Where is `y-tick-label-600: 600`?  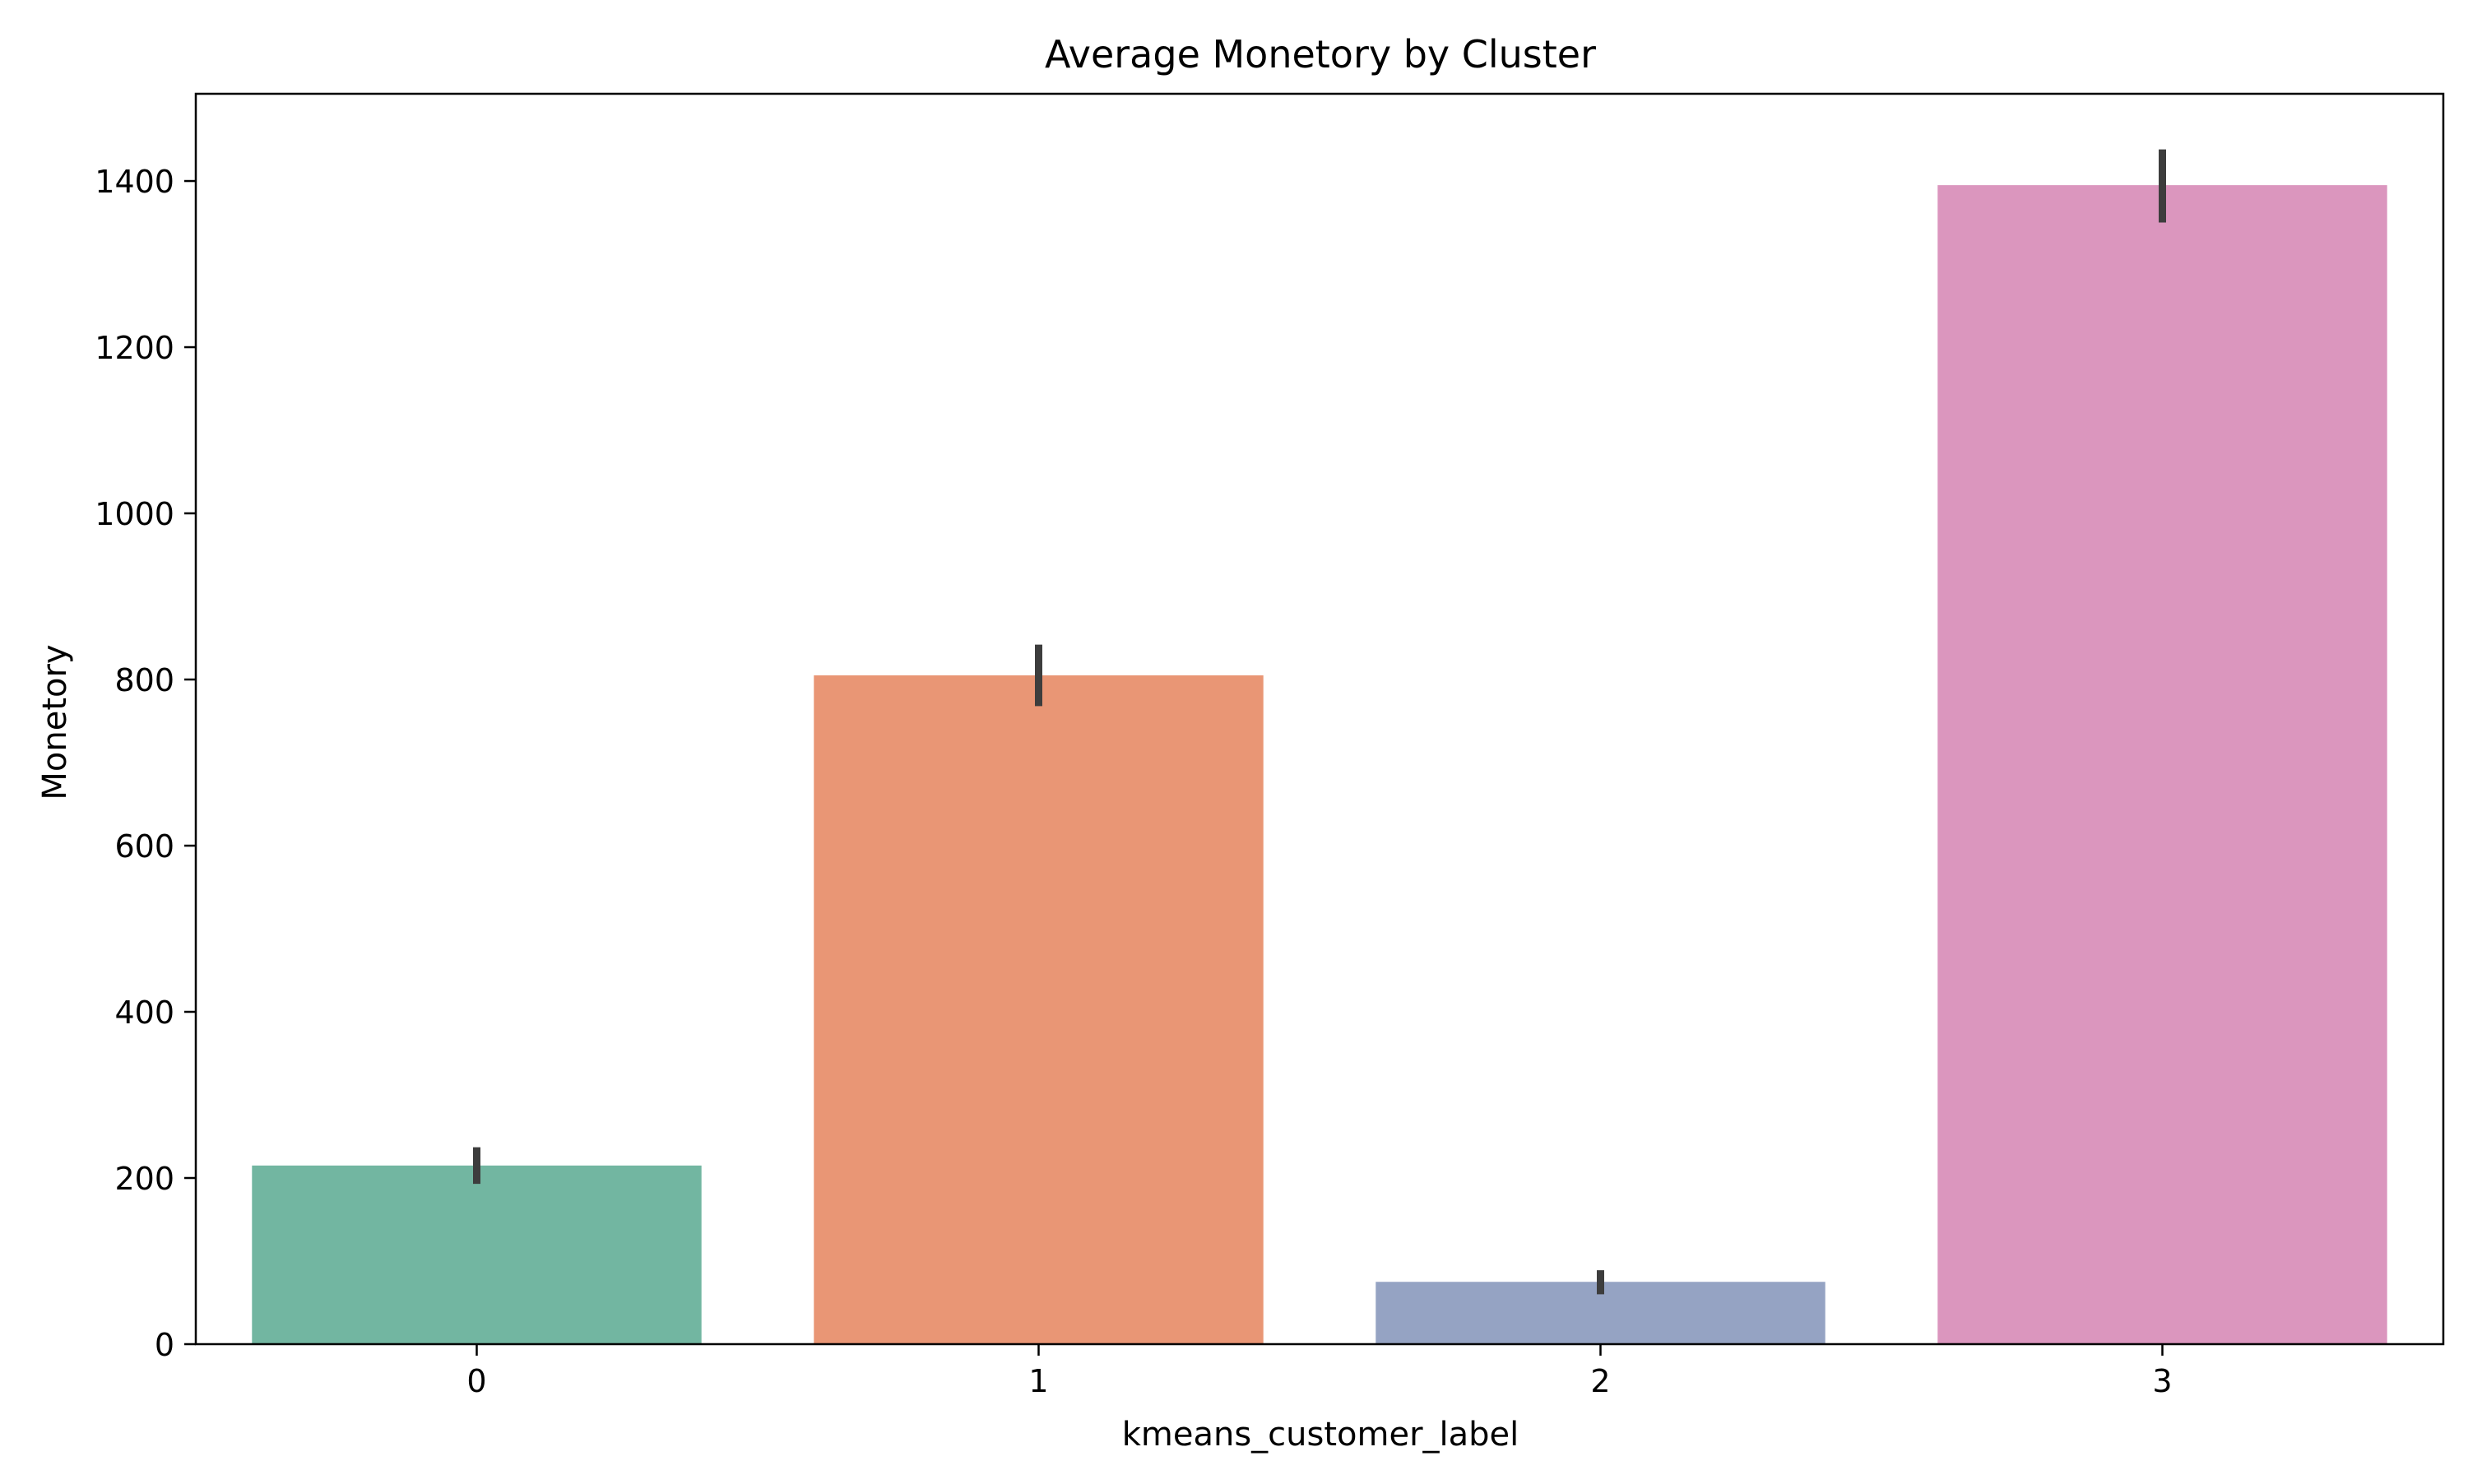
y-tick-label-600: 600 is located at coordinates (144, 847).